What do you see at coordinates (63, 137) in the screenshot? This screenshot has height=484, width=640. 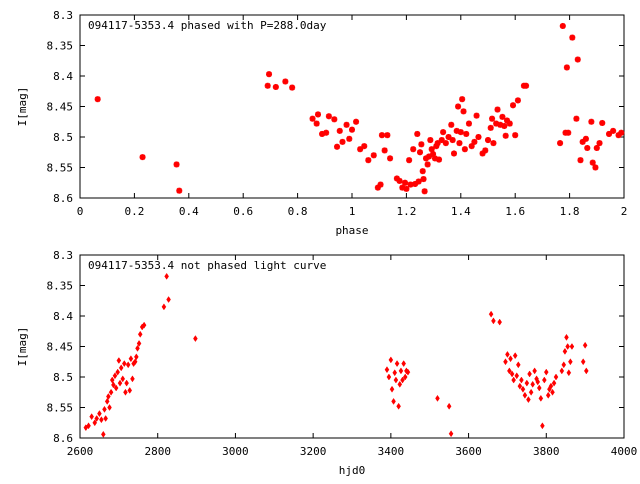 I see `y-tick-label: 8.5` at bounding box center [63, 137].